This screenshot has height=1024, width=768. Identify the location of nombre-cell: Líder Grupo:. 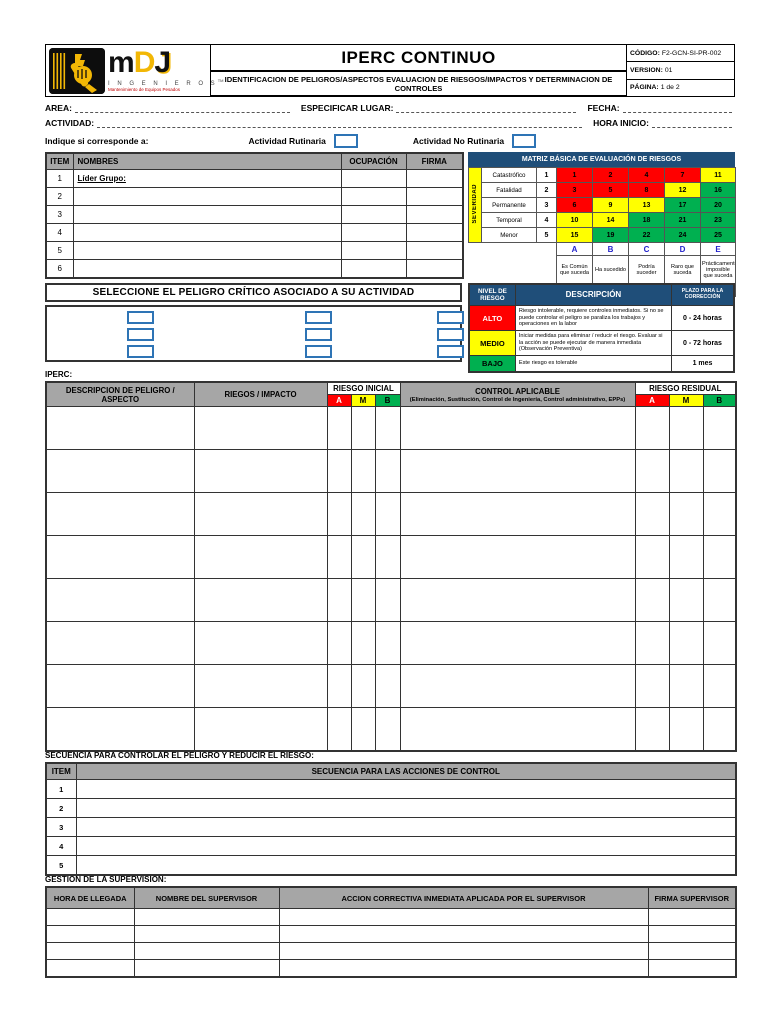
(207, 178).